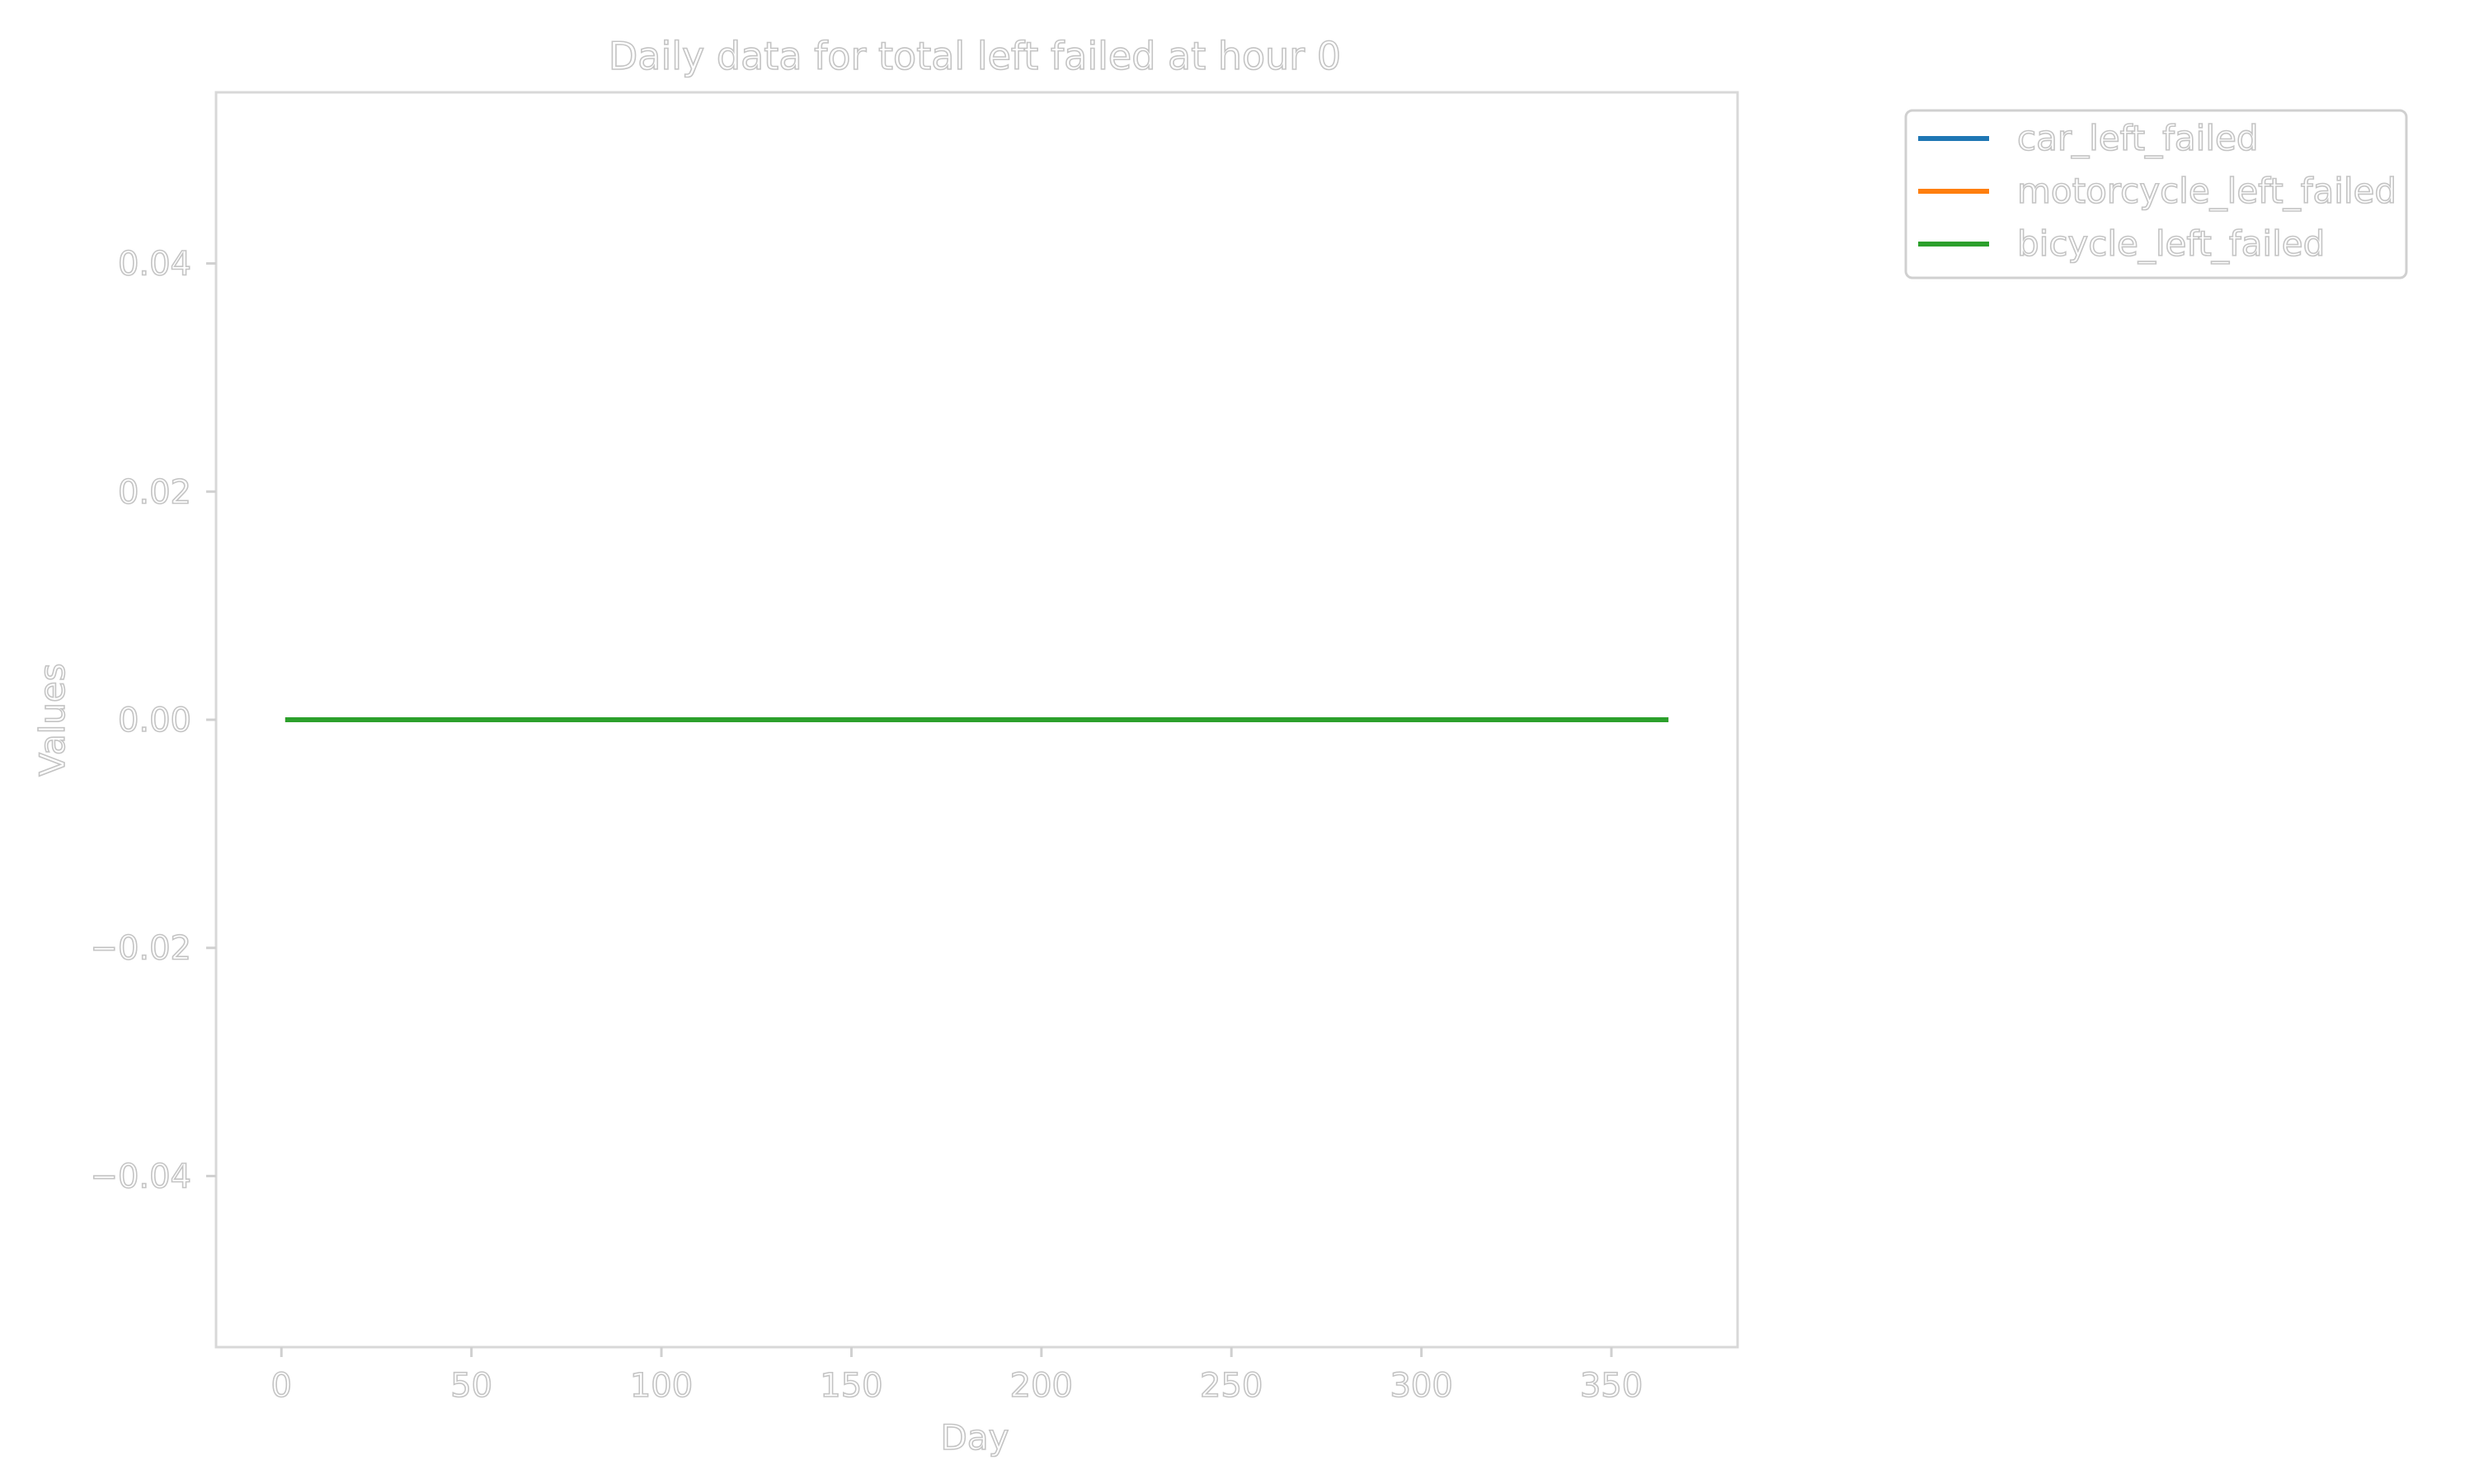 This screenshot has height=1484, width=2474. What do you see at coordinates (1611, 1386) in the screenshot?
I see `x-tick-label: 350` at bounding box center [1611, 1386].